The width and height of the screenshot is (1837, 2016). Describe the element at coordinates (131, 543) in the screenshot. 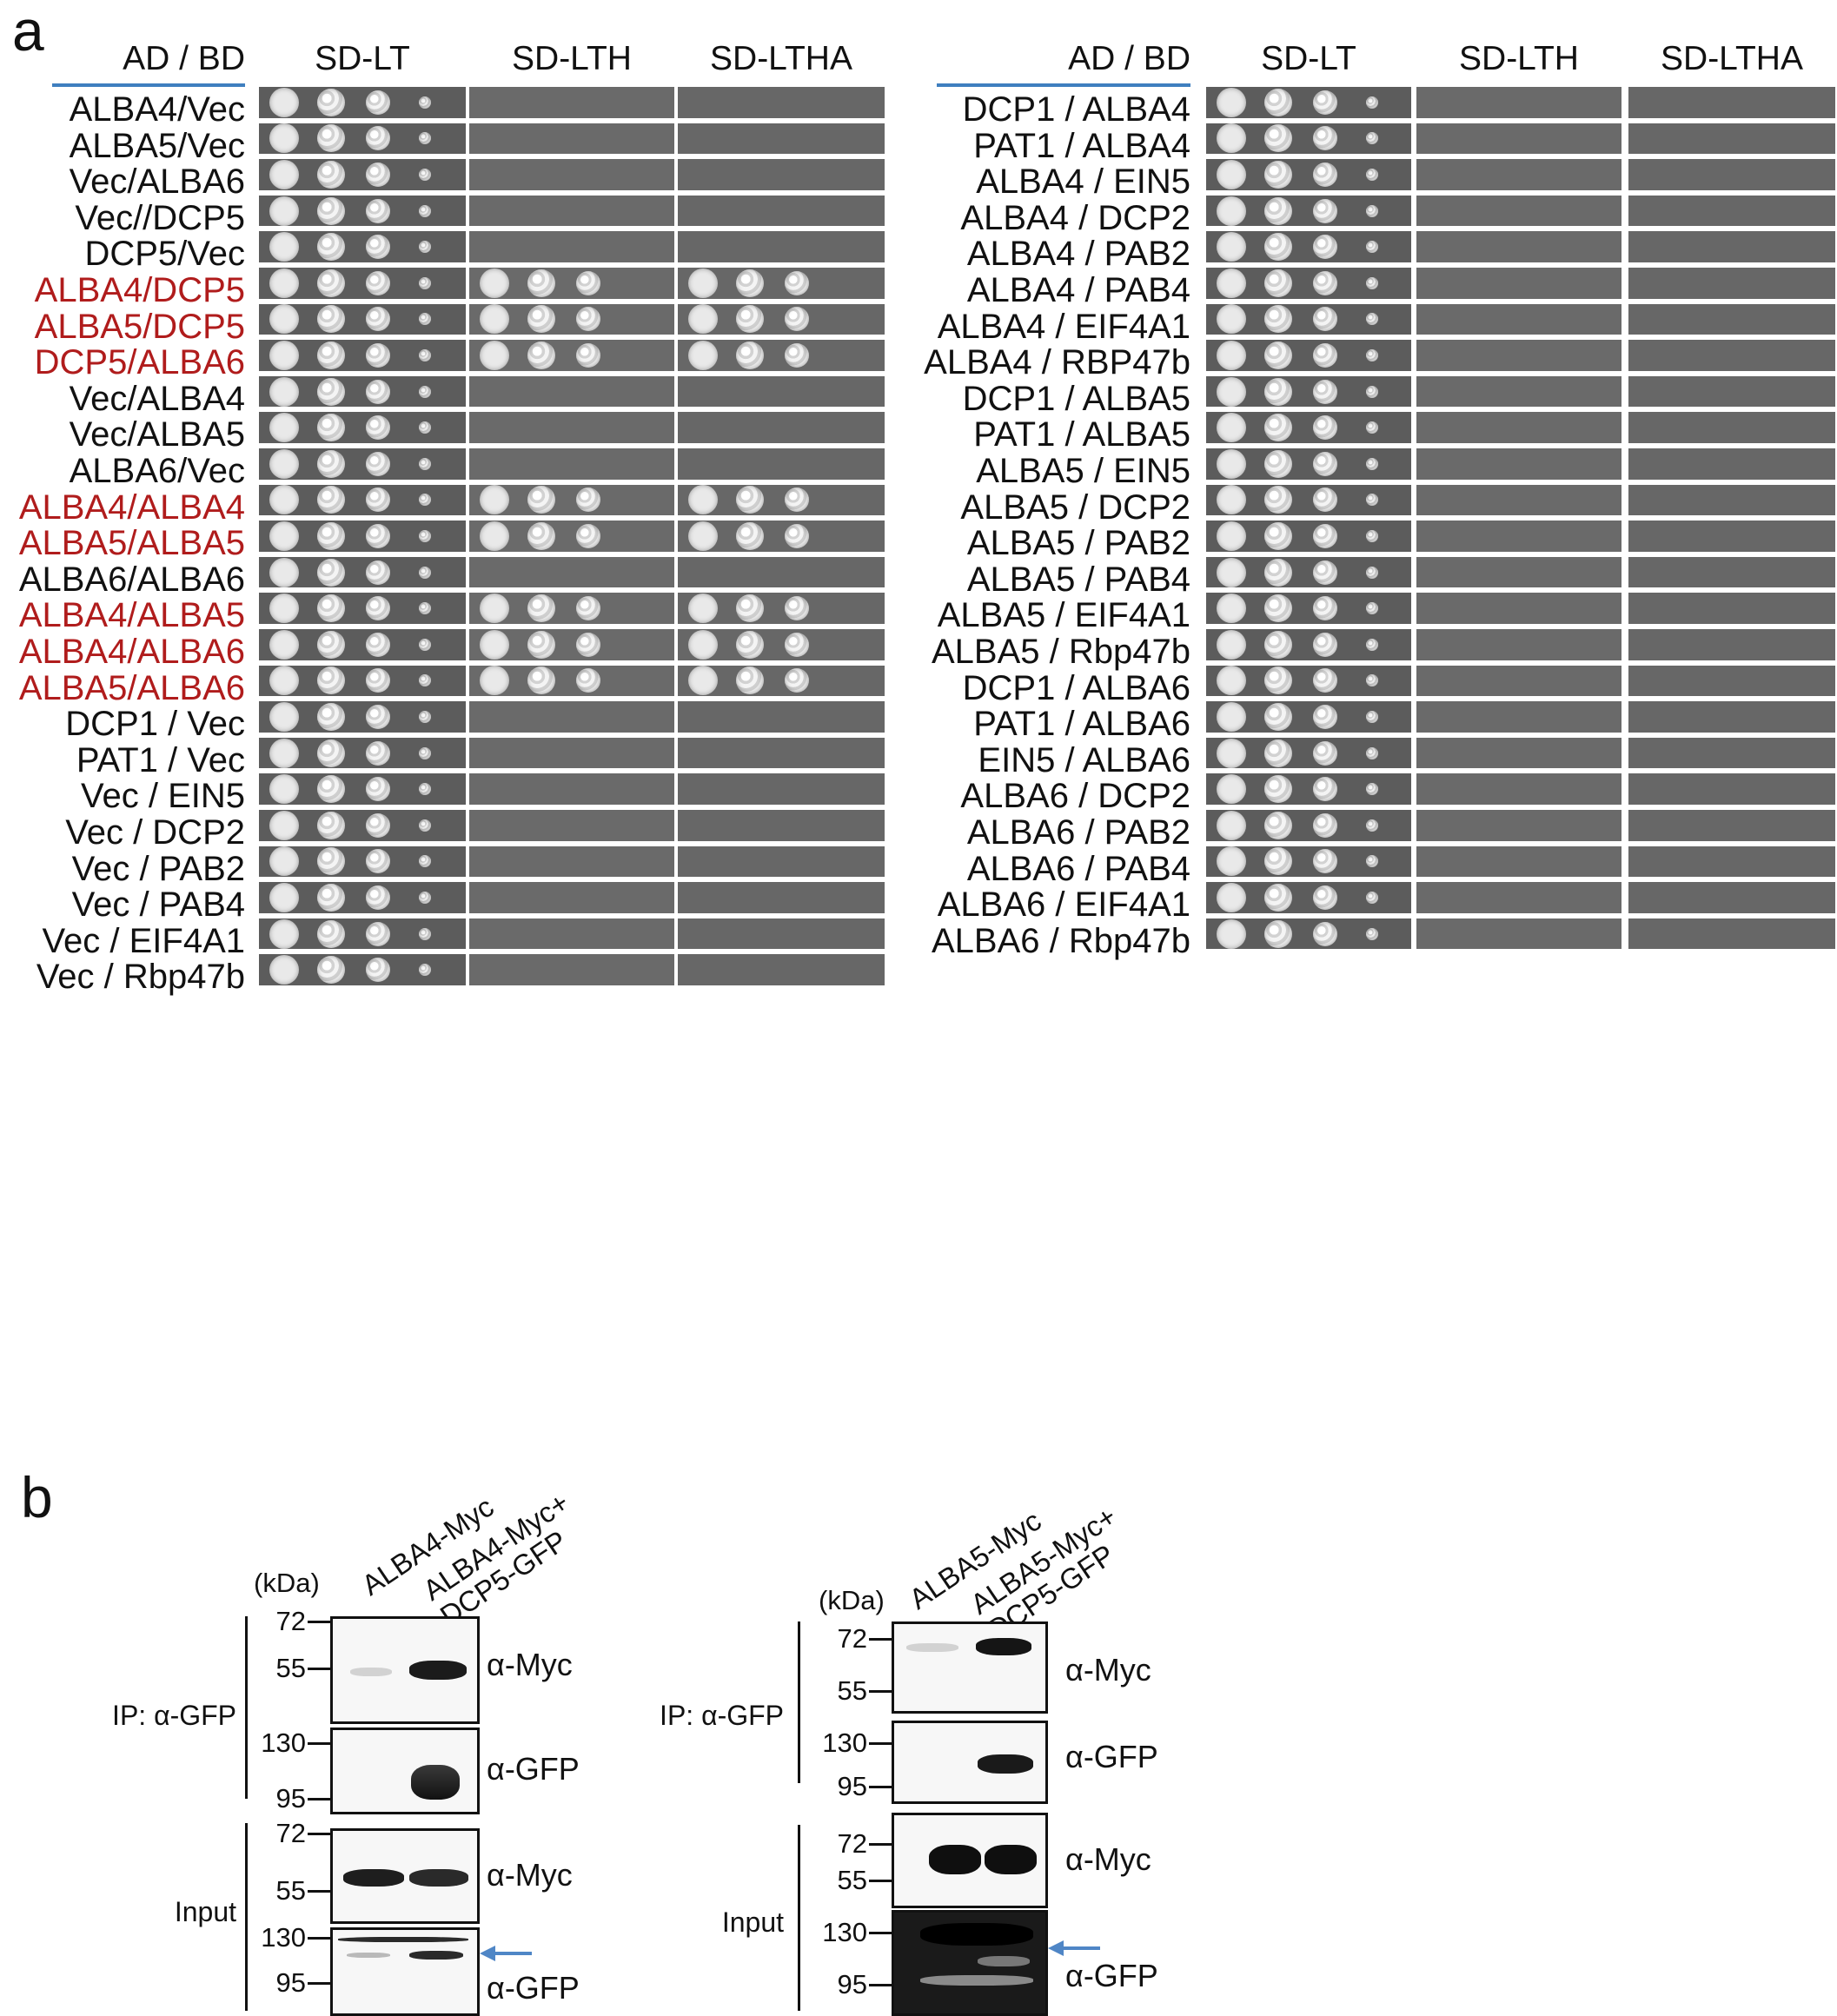

I see `row-label: ALBA5/ALBA5` at that location.